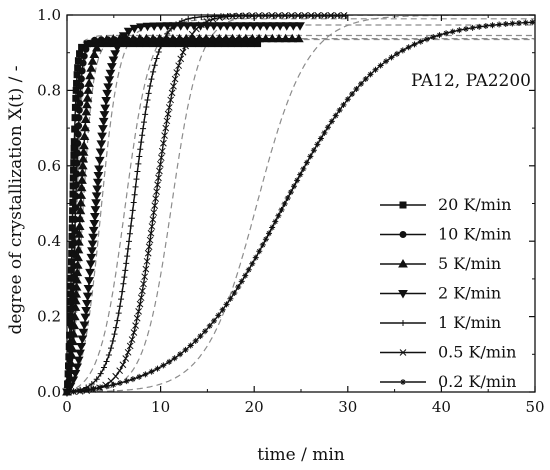 Image resolution: width=550 pixels, height=470 pixels. What do you see at coordinates (474, 204) in the screenshot?
I see `legend-label: 20 K/min` at bounding box center [474, 204].